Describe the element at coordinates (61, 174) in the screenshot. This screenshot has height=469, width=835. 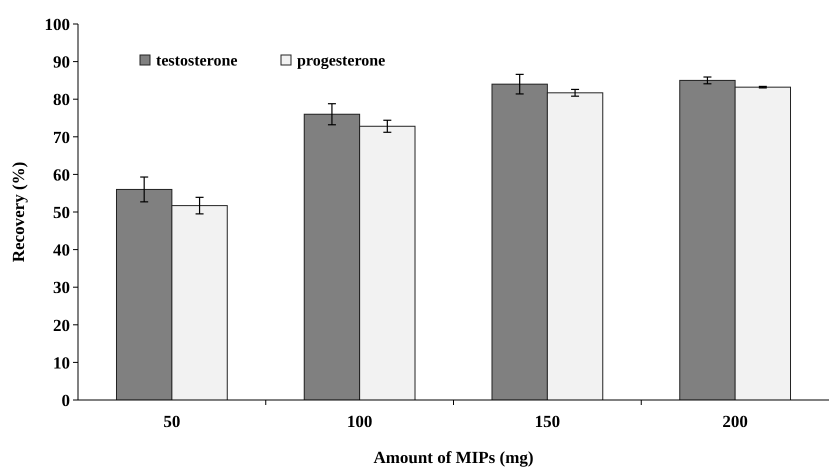
I see `y-tick-label: 60` at that location.